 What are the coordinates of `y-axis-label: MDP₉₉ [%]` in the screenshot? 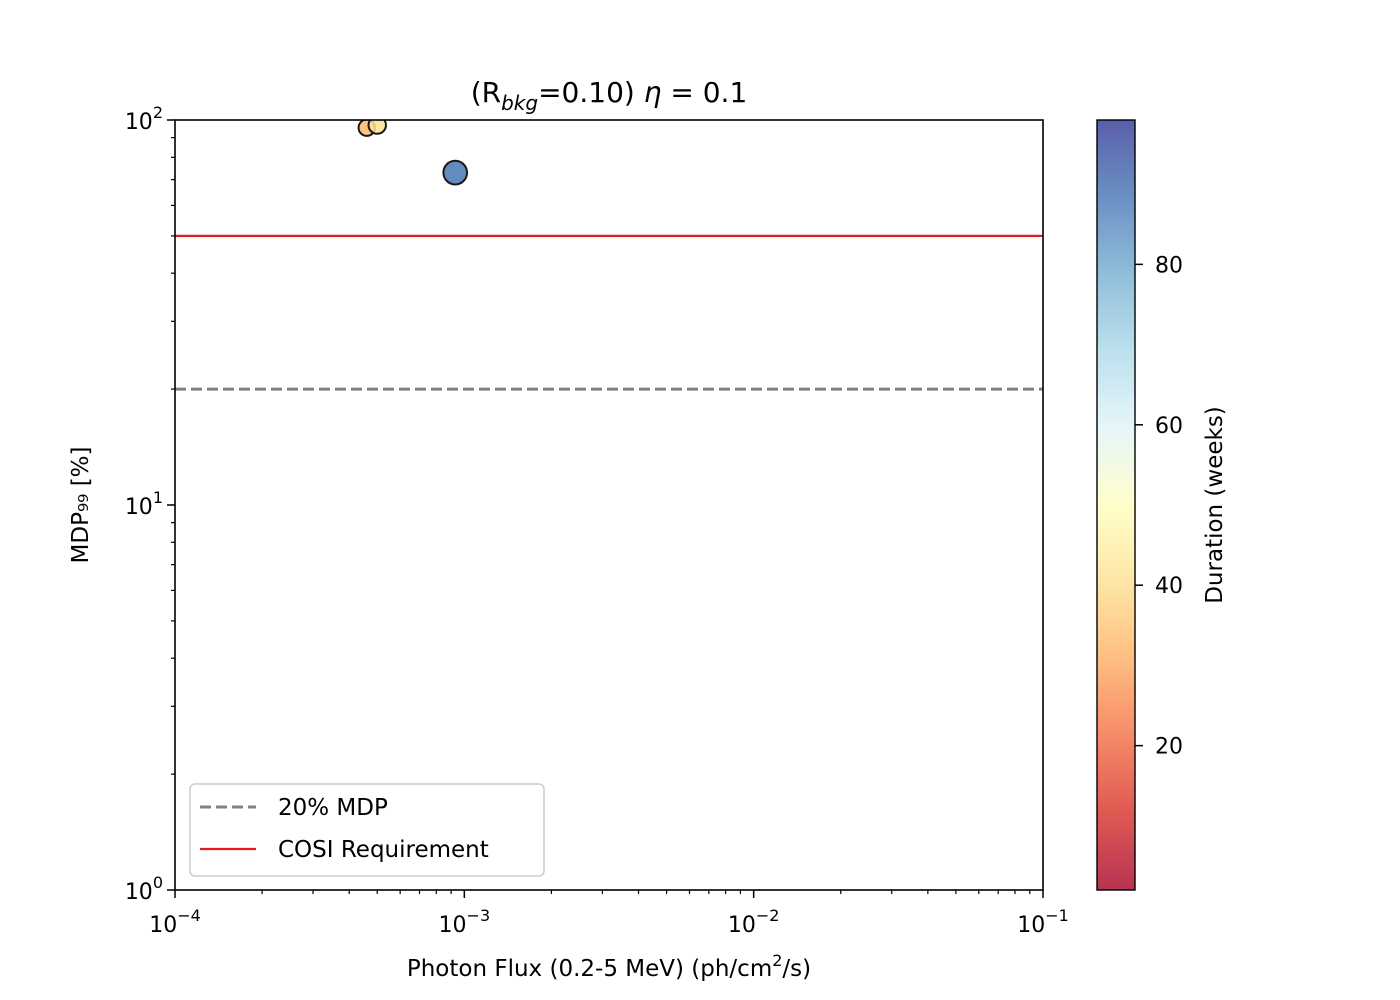 It's located at (81, 505).